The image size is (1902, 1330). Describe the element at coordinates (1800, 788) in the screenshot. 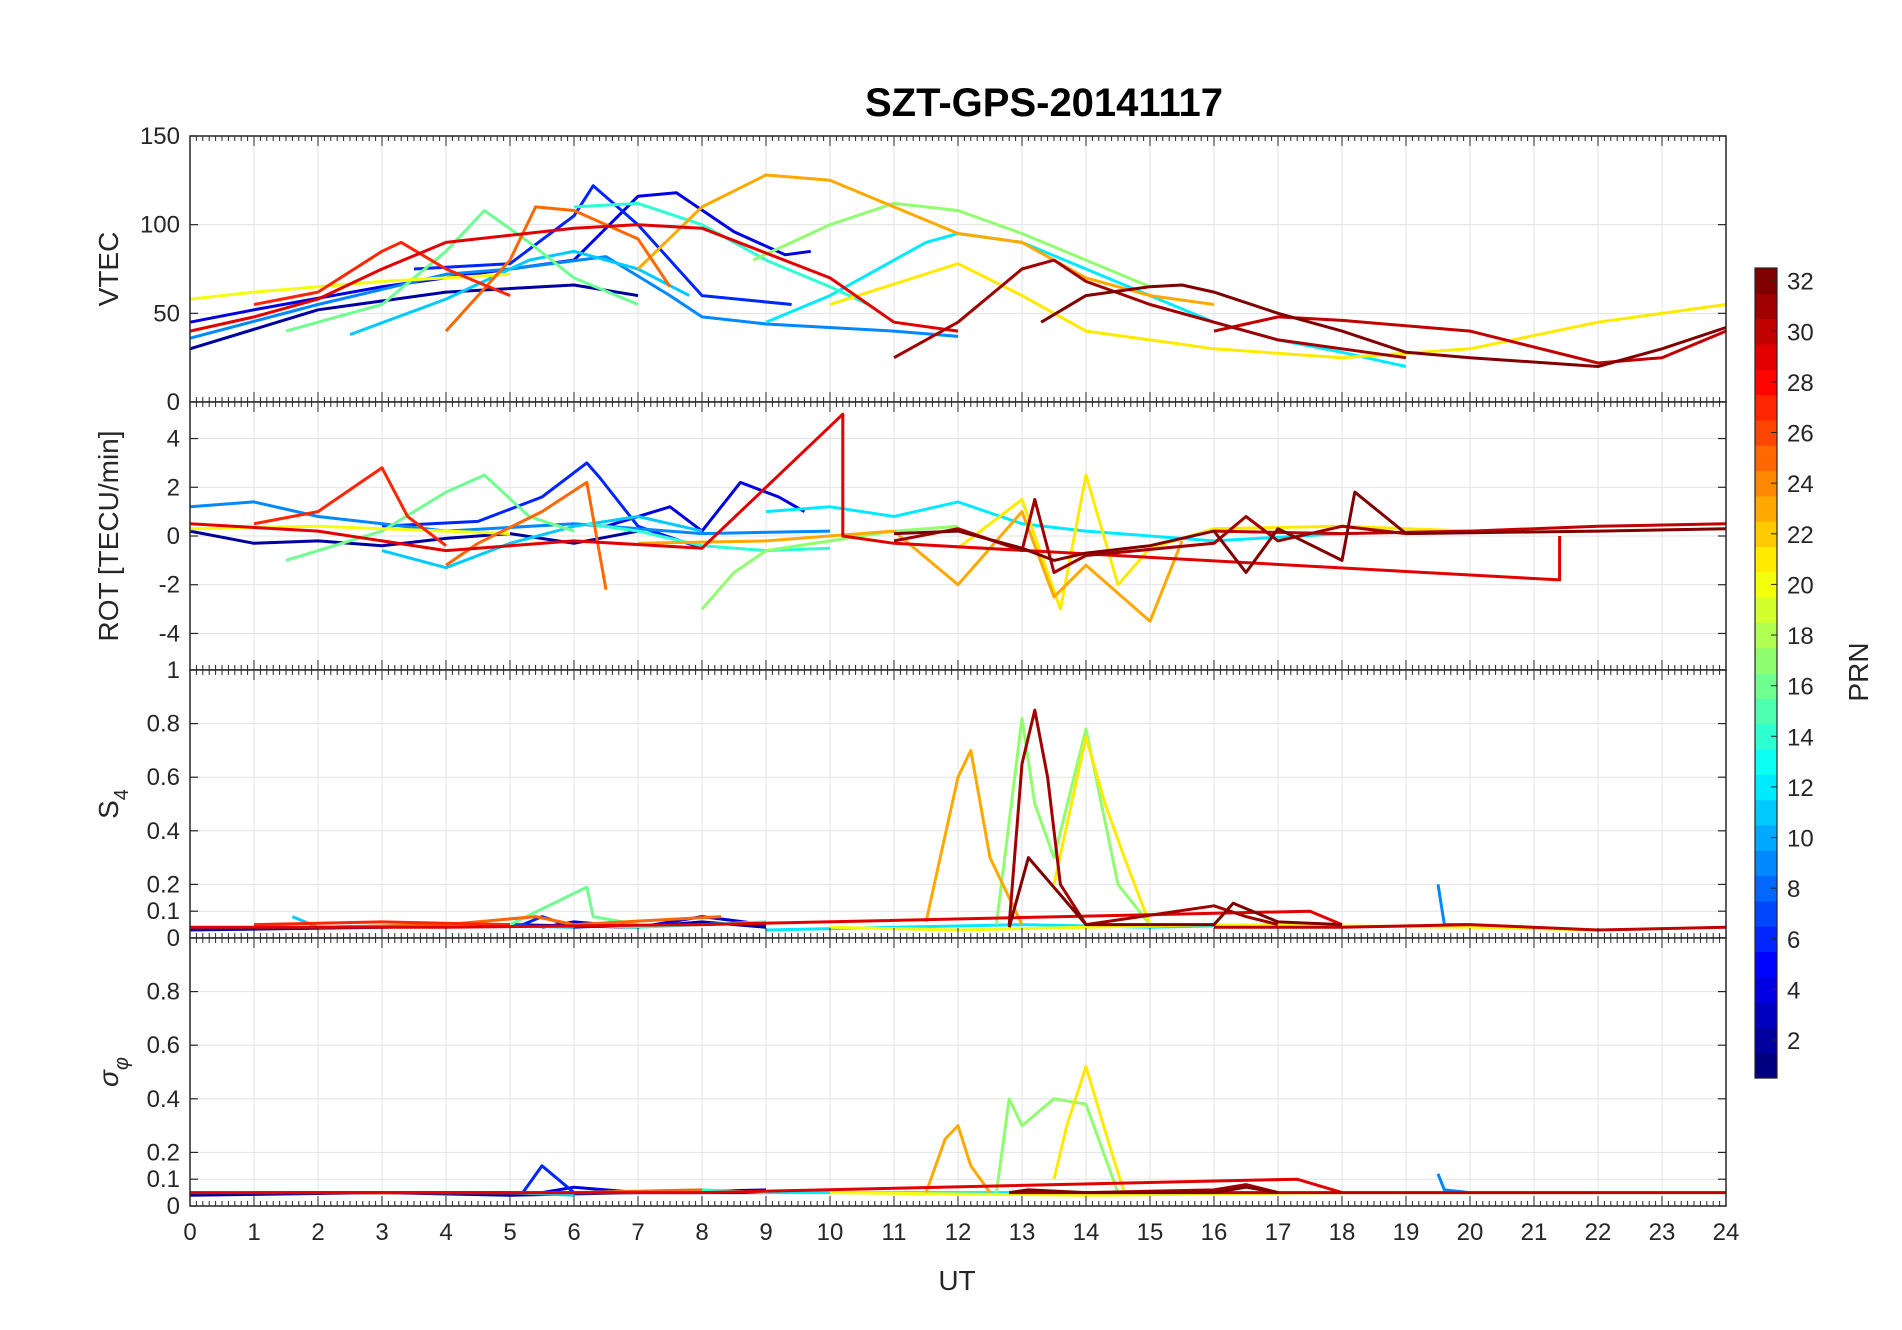

I see `colorbar-tick-label: 12` at that location.